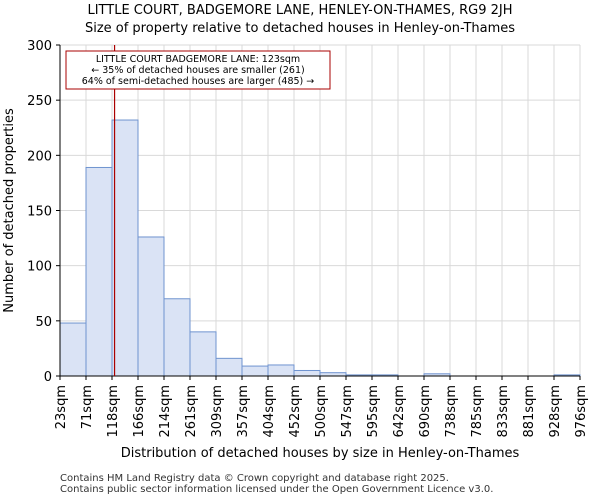  Describe the element at coordinates (43, 322) in the screenshot. I see `y-tick-label: 50` at that location.